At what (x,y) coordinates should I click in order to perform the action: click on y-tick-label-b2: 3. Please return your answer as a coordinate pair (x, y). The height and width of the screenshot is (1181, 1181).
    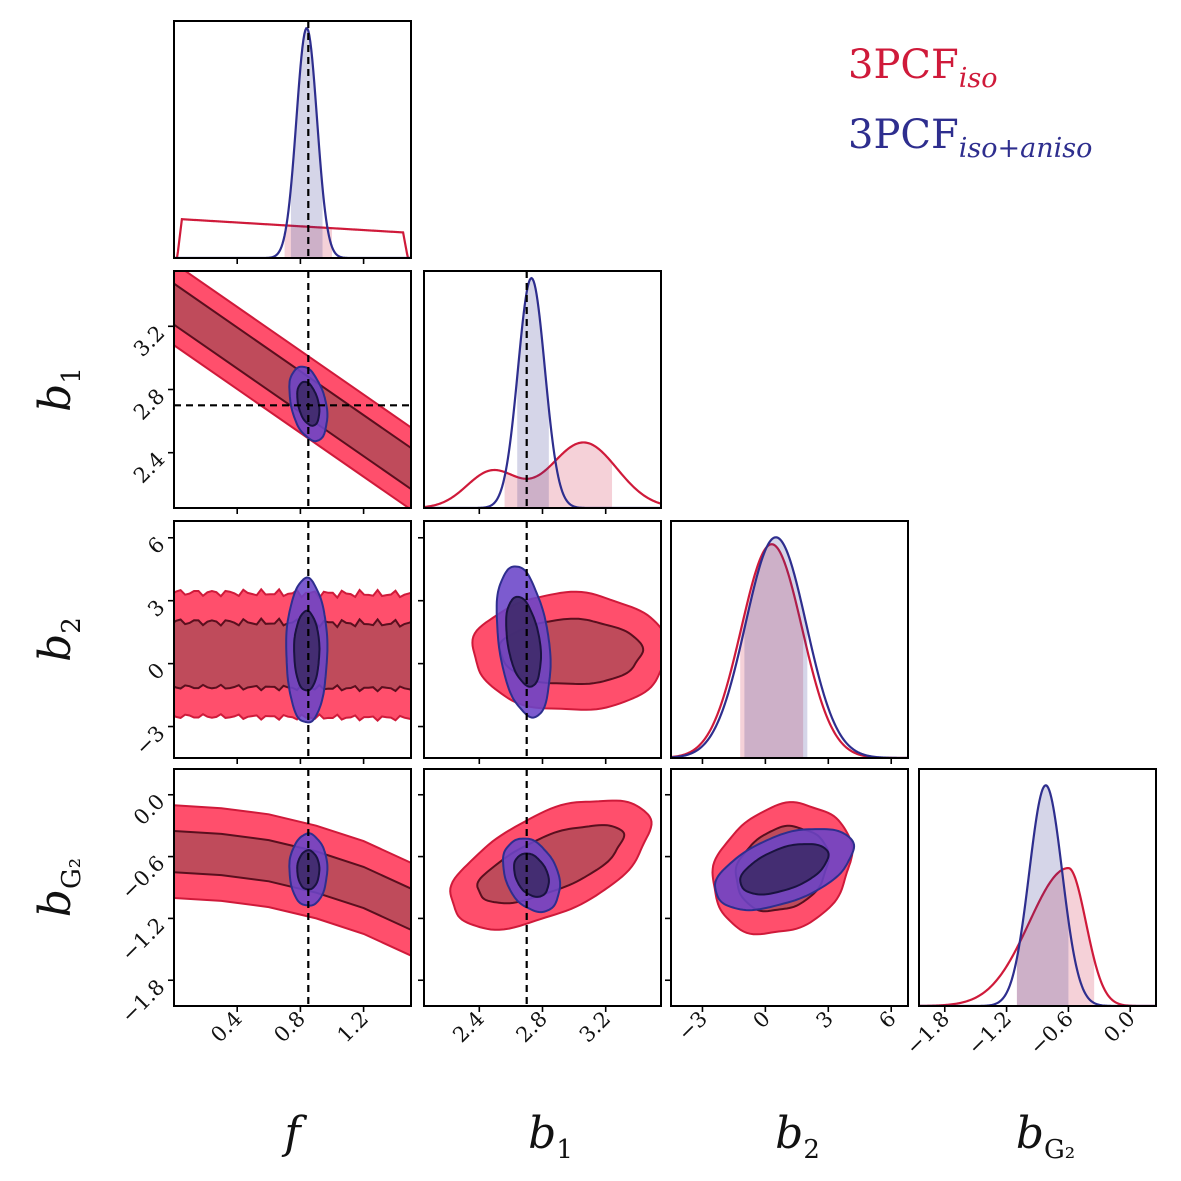
    Looking at the image, I should click on (156, 608).